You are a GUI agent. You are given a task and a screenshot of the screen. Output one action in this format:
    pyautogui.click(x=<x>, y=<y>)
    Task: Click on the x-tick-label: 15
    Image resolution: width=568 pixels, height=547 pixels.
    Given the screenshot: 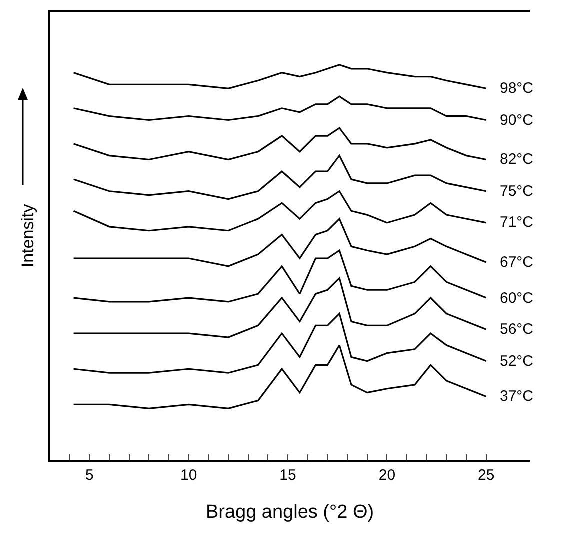 What is the action you would take?
    pyautogui.click(x=288, y=475)
    